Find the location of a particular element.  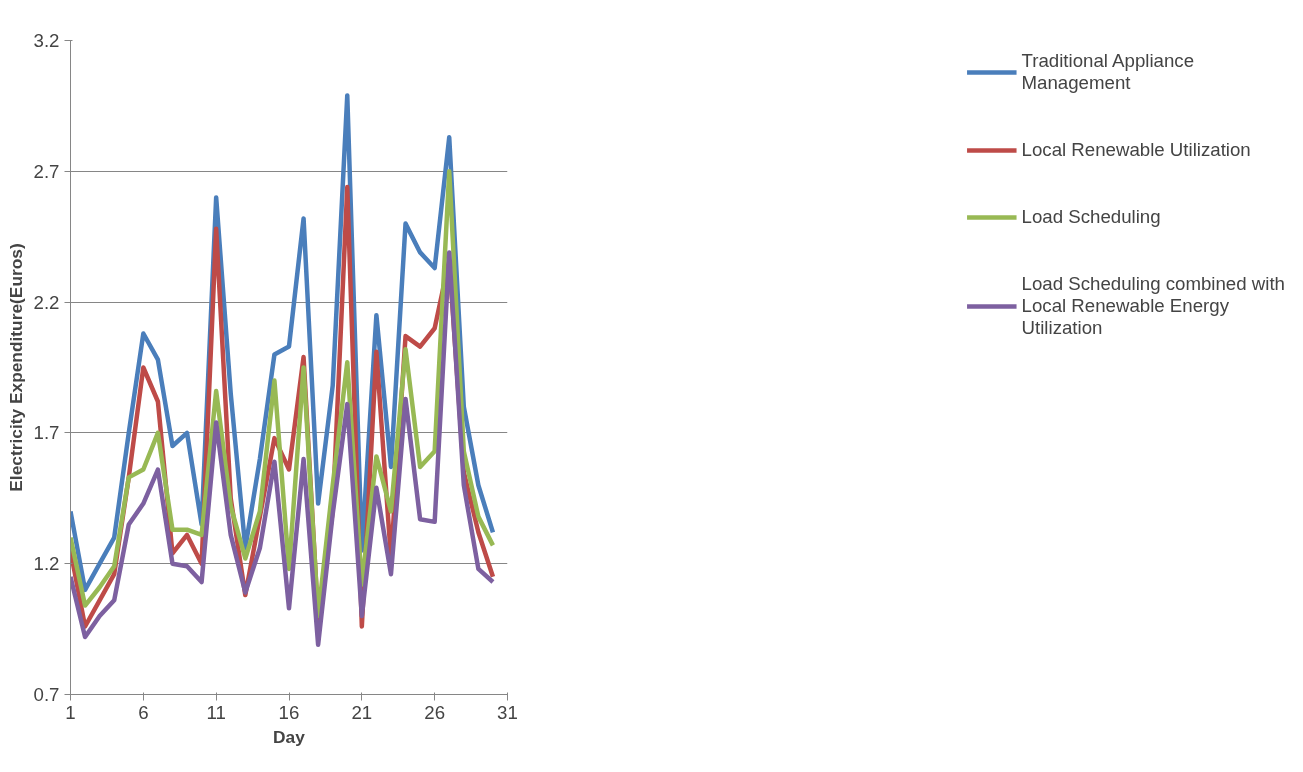

x-tick-label: 16 is located at coordinates (289, 712).